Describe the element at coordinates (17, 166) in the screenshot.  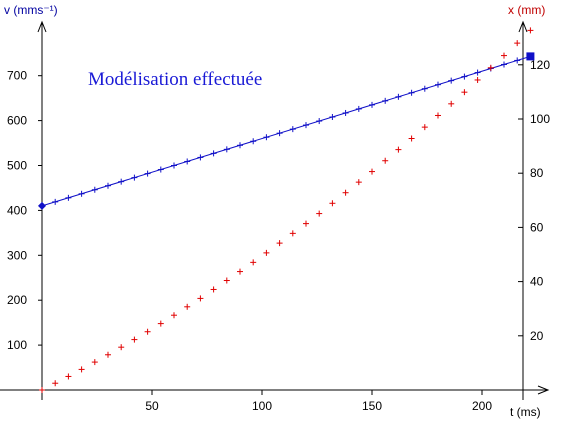
I see `left-tick-label: 500` at that location.